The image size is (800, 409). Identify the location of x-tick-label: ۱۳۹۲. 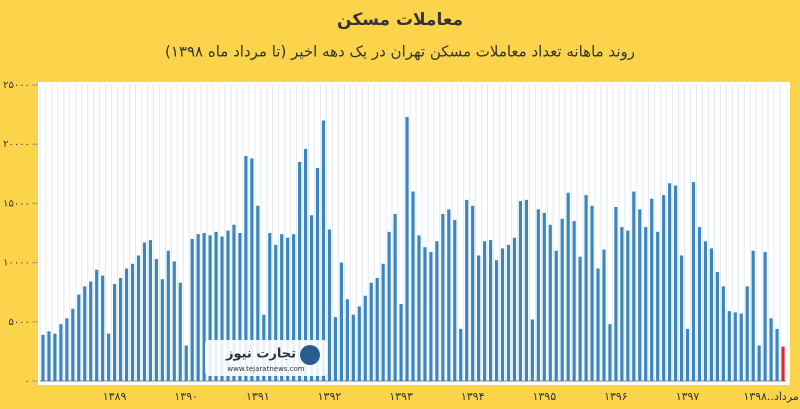
(330, 396).